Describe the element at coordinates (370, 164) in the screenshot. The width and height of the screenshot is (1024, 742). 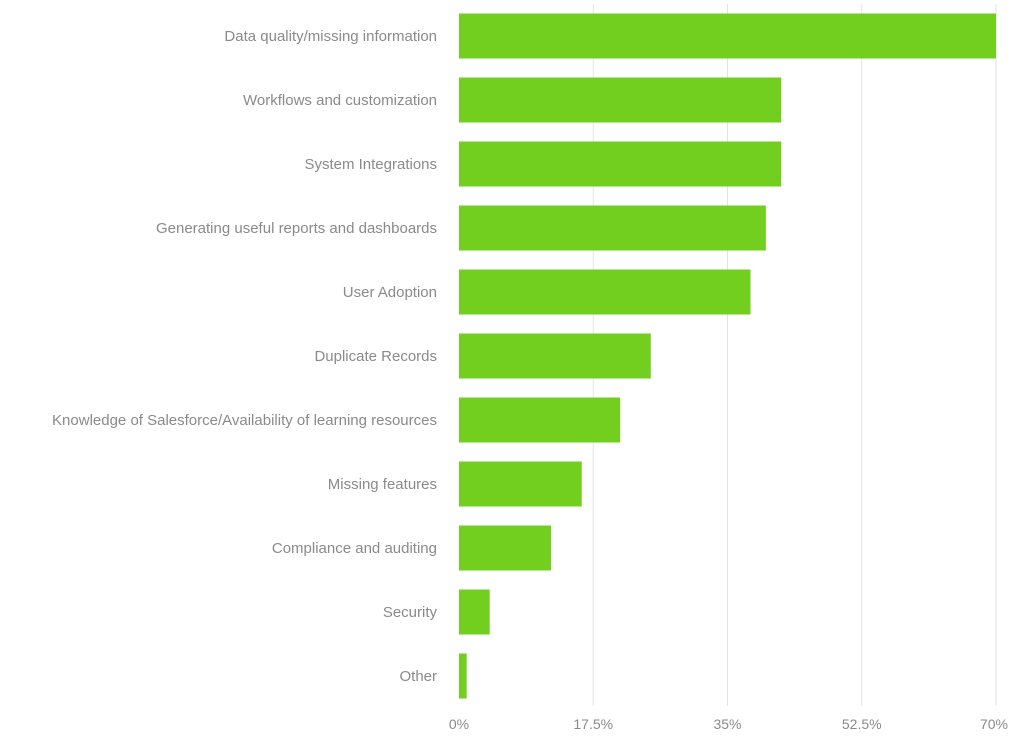
I see `category-label: System Integrations` at that location.